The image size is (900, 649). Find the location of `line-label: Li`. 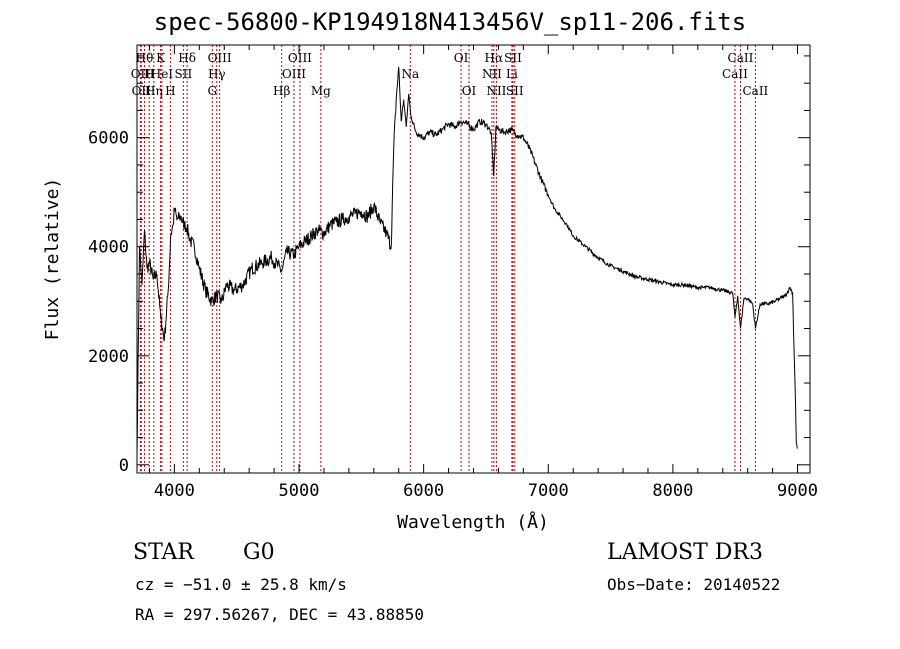

line-label: Li is located at coordinates (512, 74).